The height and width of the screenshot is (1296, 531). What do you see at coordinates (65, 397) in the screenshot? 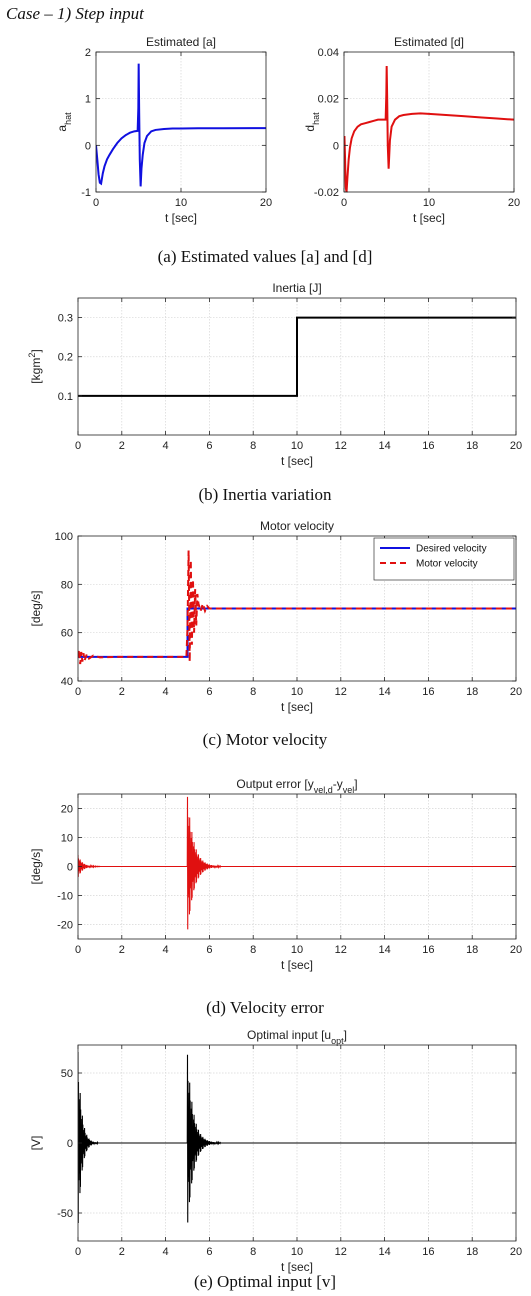
I see `y-tick-label: 0.1` at bounding box center [65, 397].